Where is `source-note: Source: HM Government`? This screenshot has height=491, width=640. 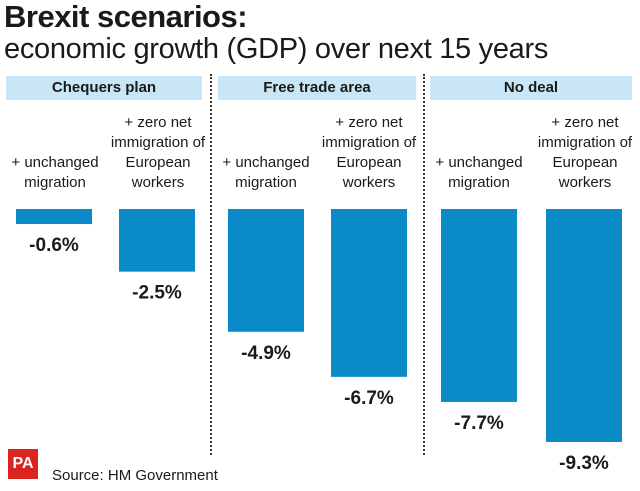
source-note: Source: HM Government is located at coordinates (135, 475).